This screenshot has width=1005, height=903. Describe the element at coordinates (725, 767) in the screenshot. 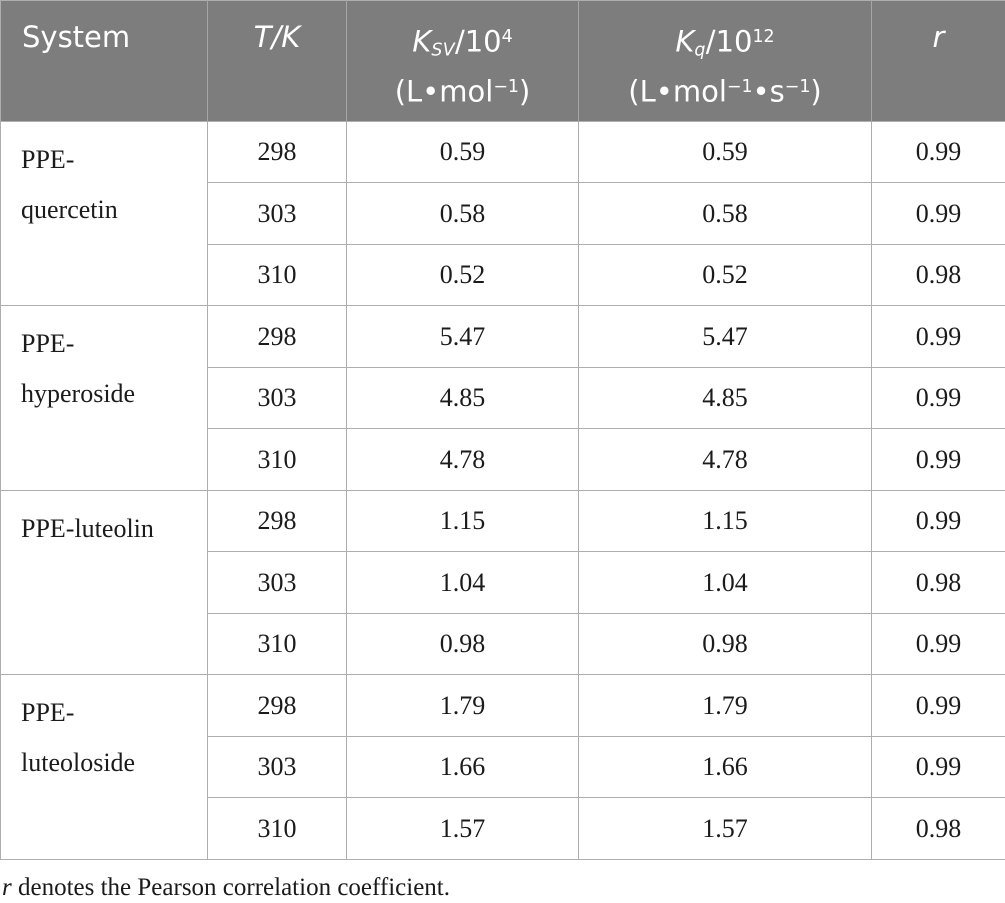

I see `kq-cell: 1.66` at that location.